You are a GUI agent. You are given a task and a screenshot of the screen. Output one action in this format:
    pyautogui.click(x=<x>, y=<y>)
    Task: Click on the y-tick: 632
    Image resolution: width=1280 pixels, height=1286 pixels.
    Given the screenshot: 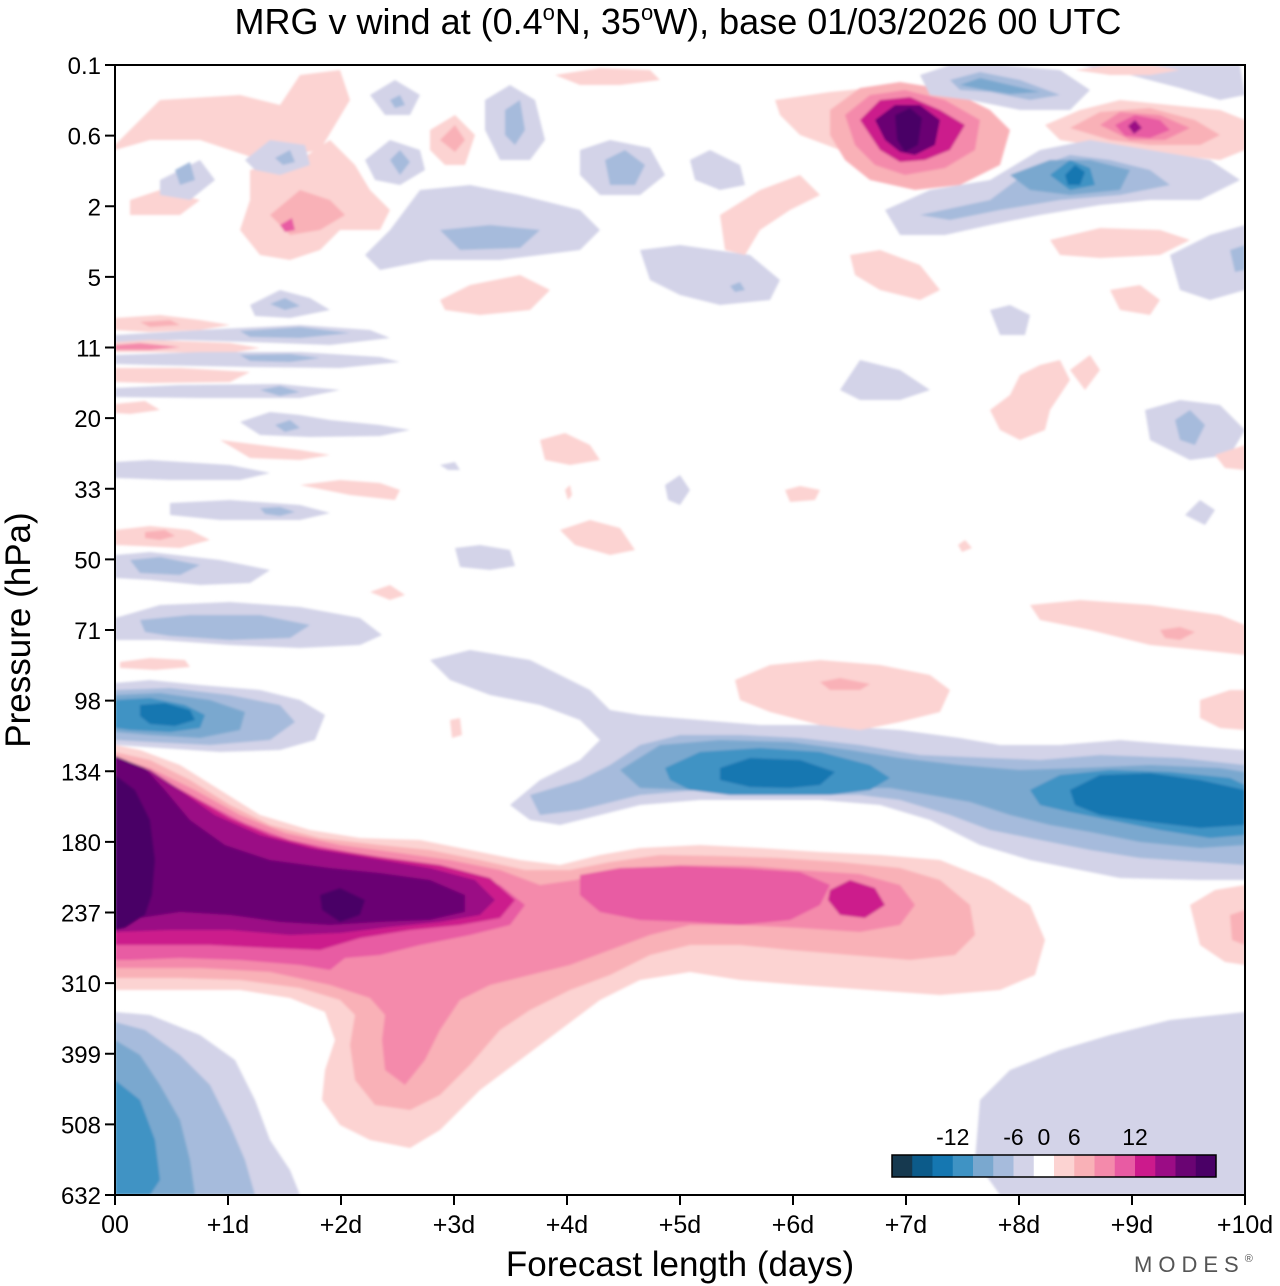 What is the action you would take?
    pyautogui.click(x=88, y=1196)
    